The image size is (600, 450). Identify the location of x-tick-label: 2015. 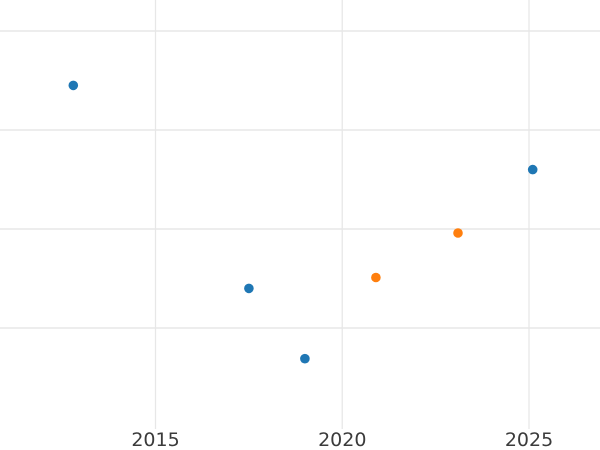
(155, 439).